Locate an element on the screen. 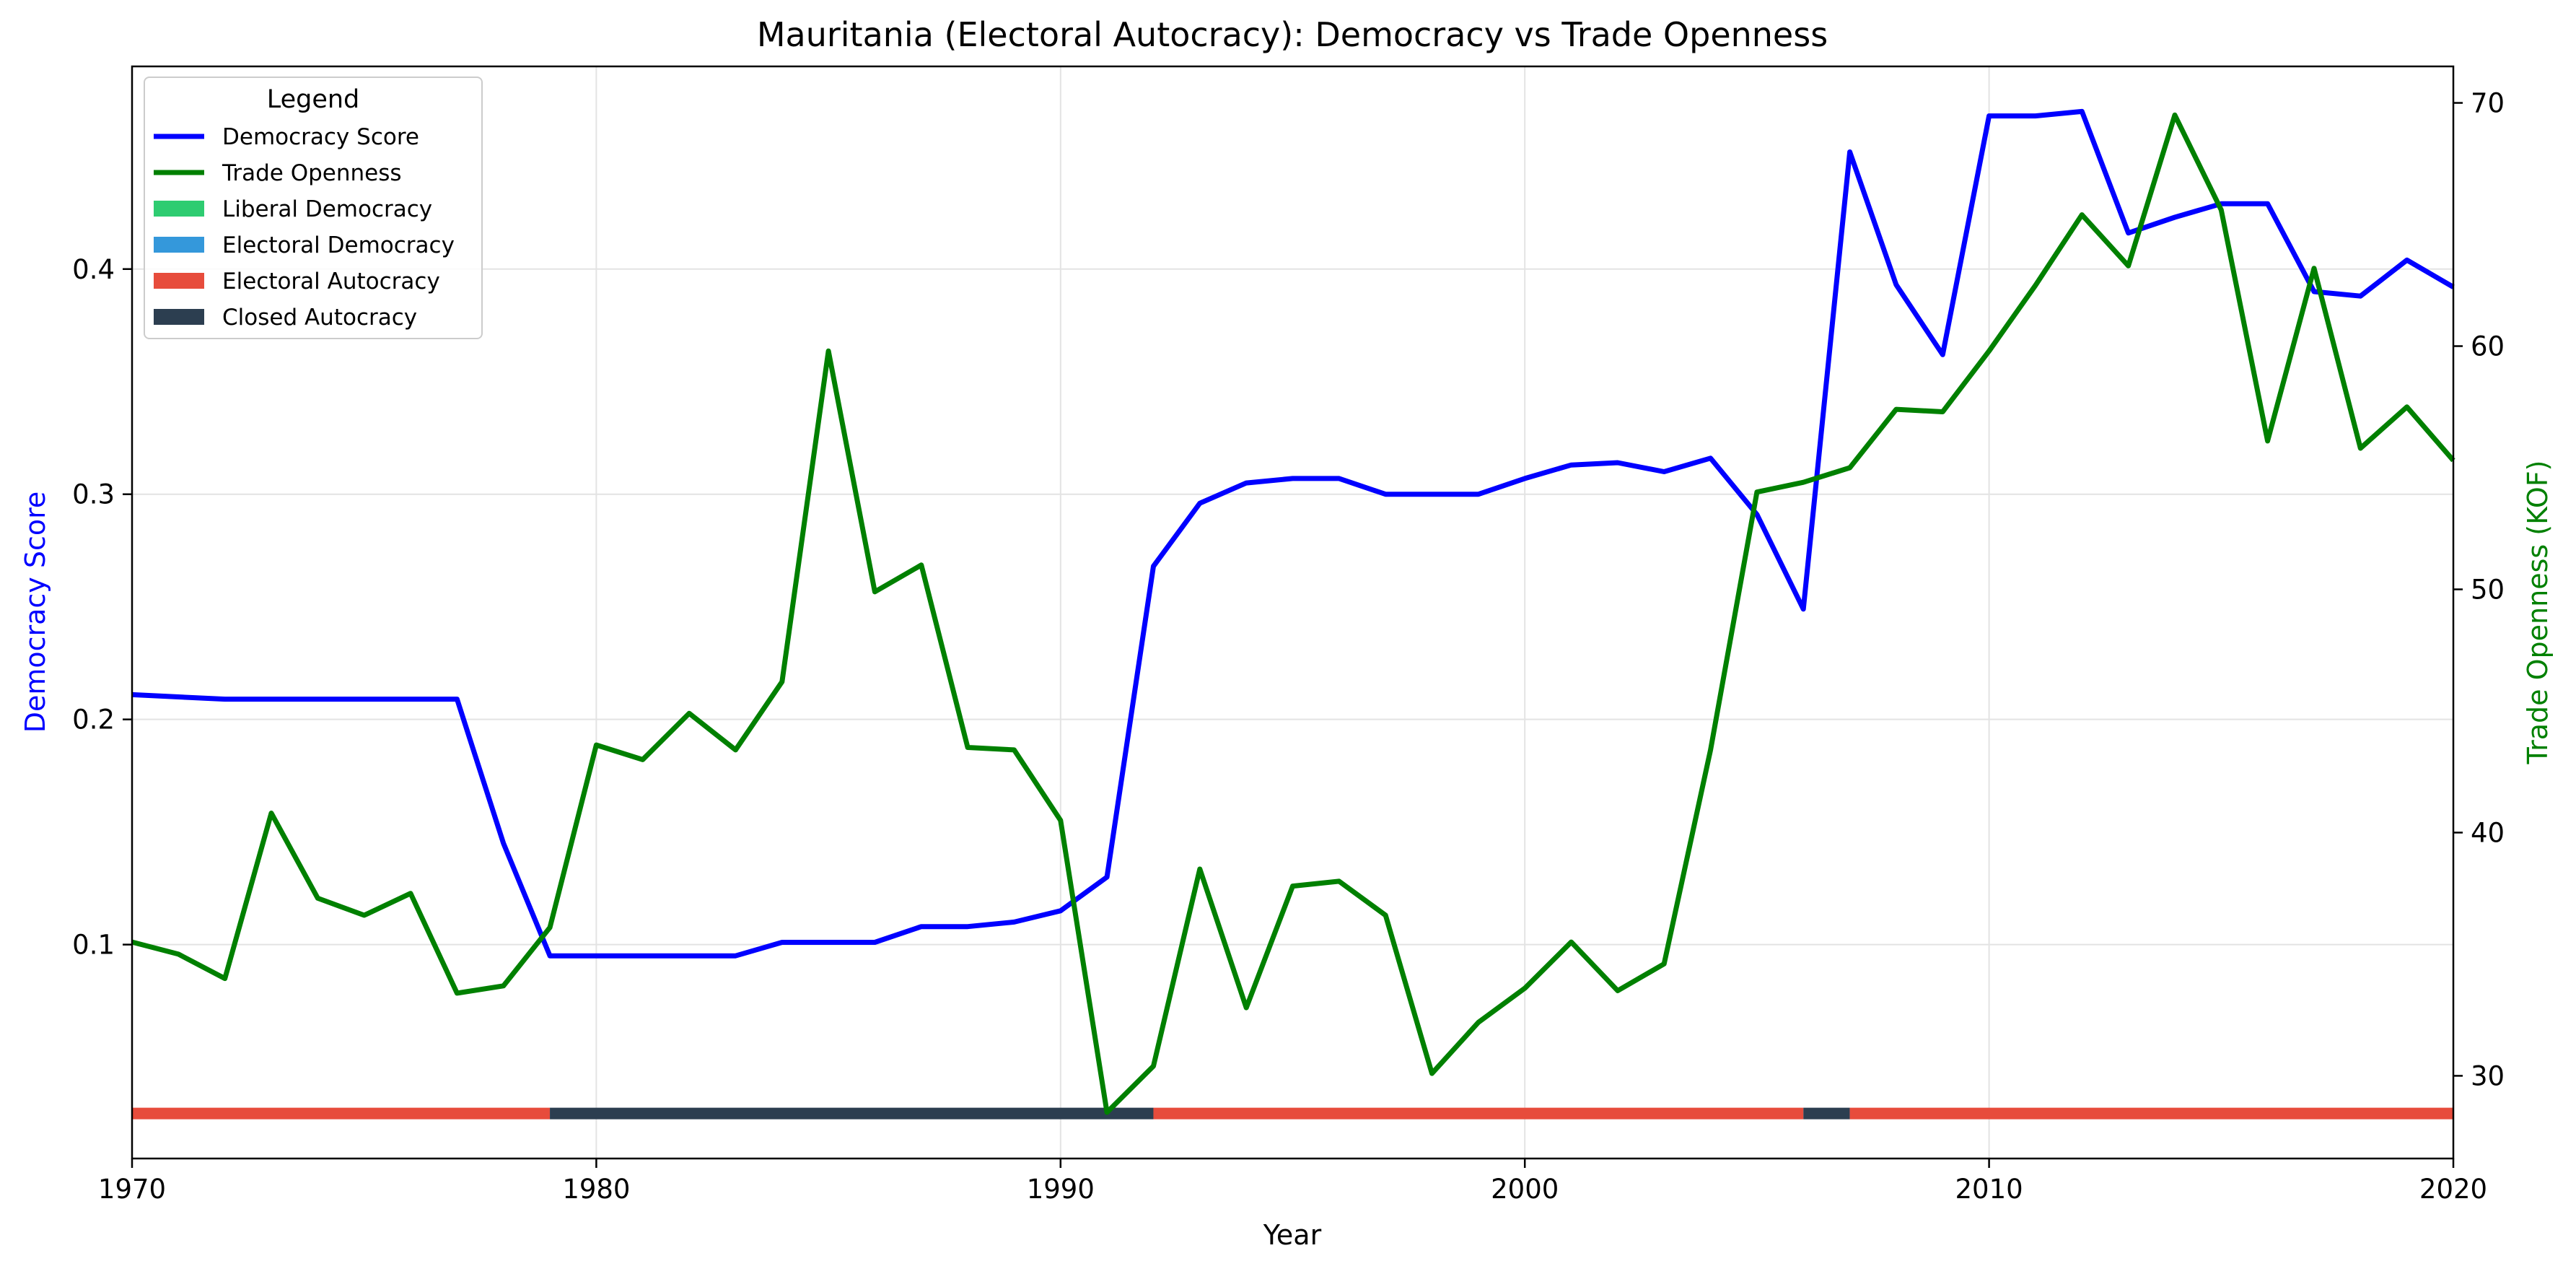 Image resolution: width=2576 pixels, height=1274 pixels. x-axis: 1970 1980 1990 2000 2010 2020 is located at coordinates (1292, 1182).